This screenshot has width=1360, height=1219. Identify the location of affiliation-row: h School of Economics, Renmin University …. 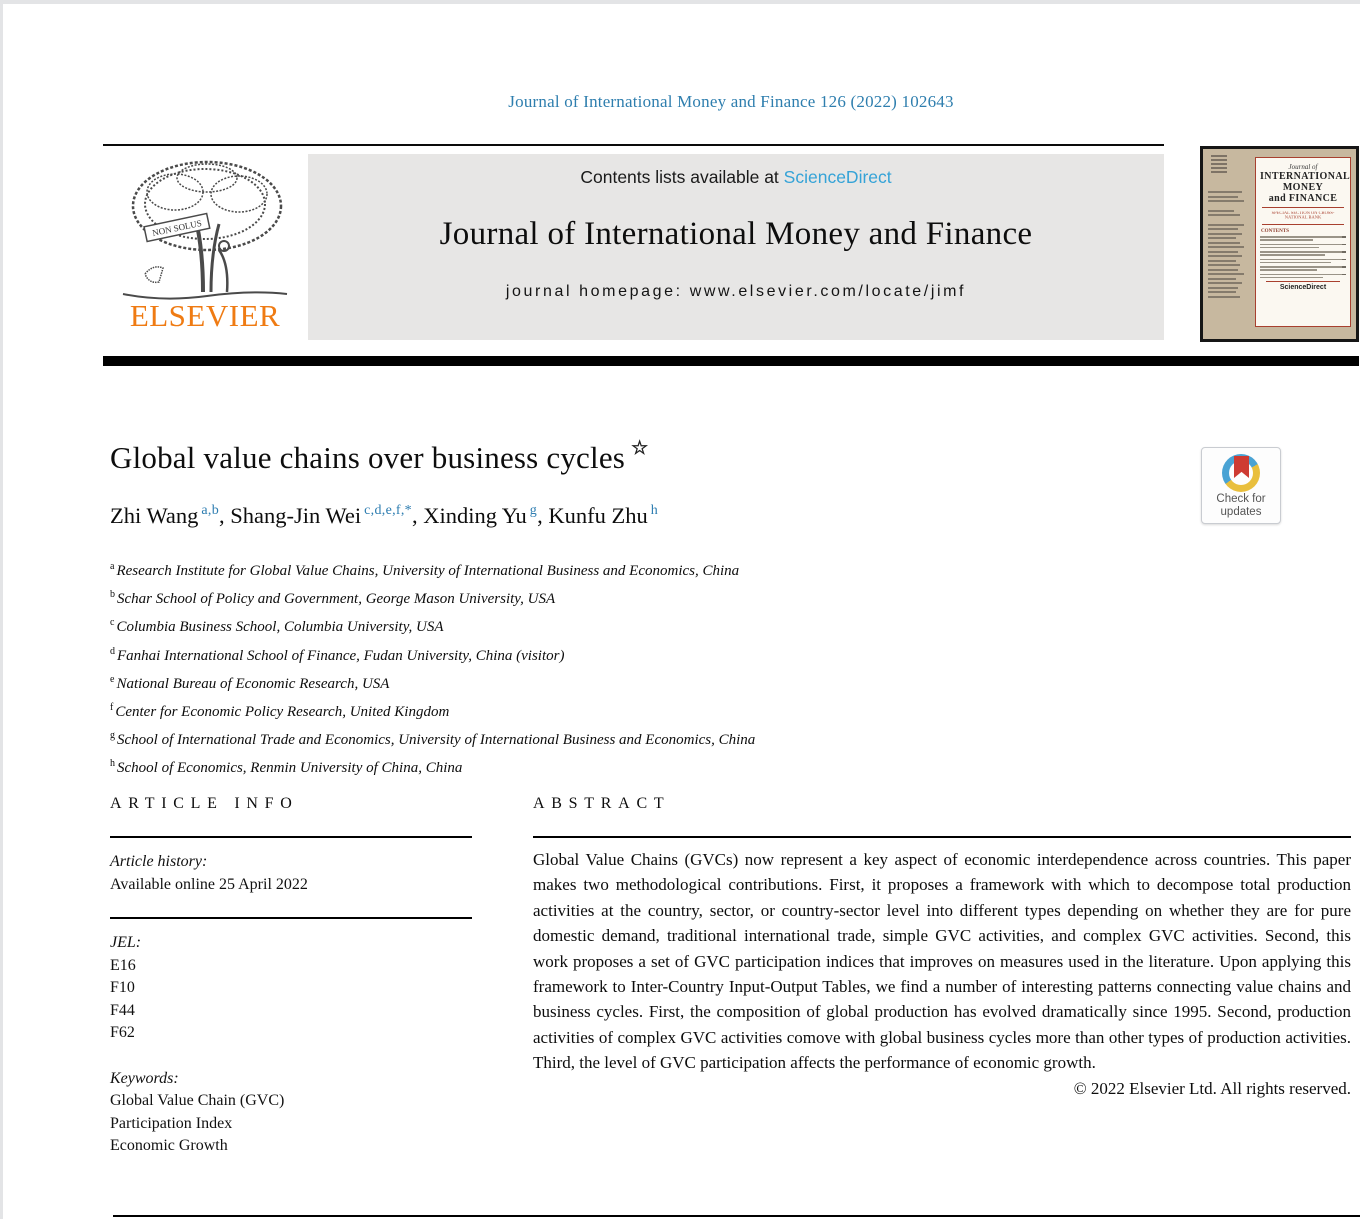
(286, 767).